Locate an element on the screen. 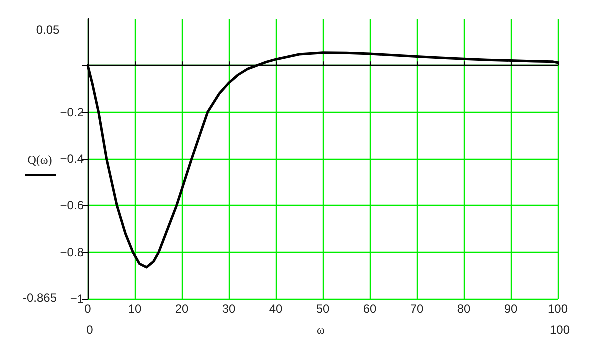 The width and height of the screenshot is (590, 340). y-tick-label: −1 is located at coordinates (77, 299).